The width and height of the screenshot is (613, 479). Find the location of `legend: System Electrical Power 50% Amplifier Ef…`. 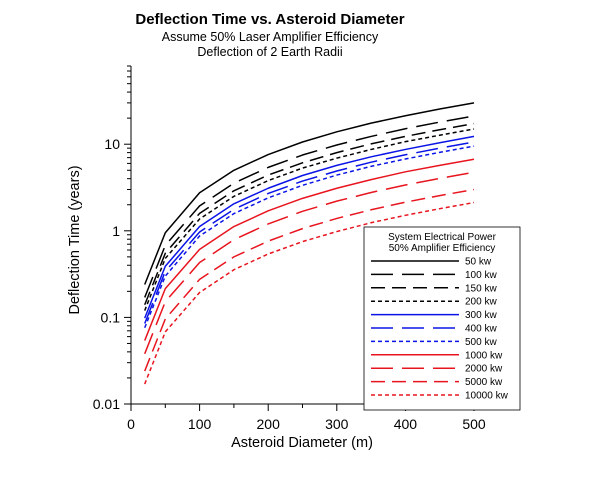

legend: System Electrical Power 50% Amplifier Ef… is located at coordinates (442, 318).